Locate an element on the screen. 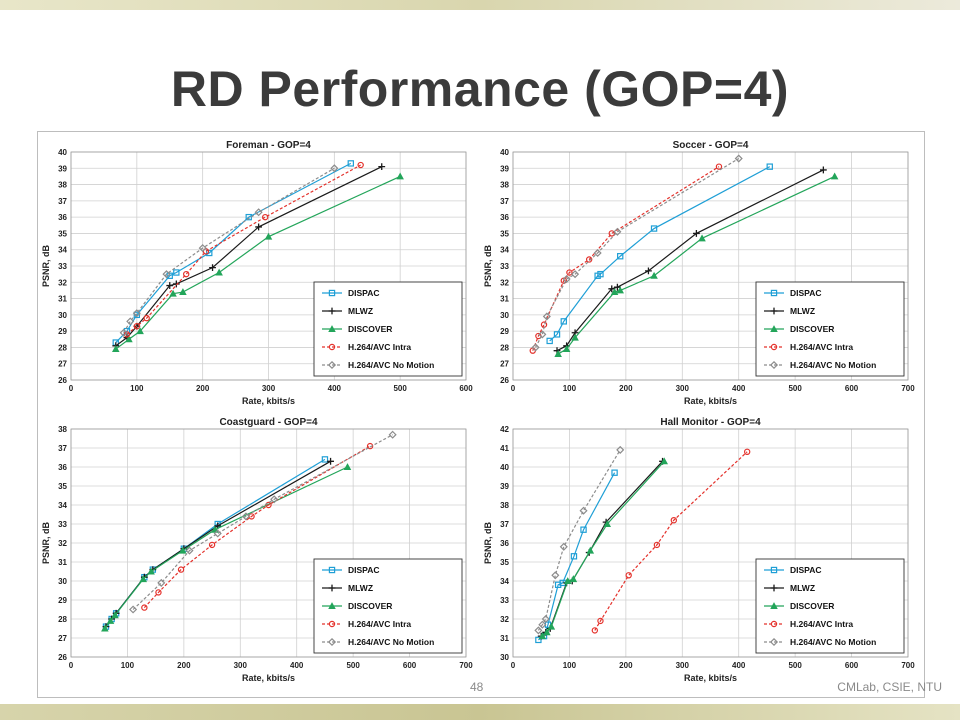  legend-box is located at coordinates (388, 606).